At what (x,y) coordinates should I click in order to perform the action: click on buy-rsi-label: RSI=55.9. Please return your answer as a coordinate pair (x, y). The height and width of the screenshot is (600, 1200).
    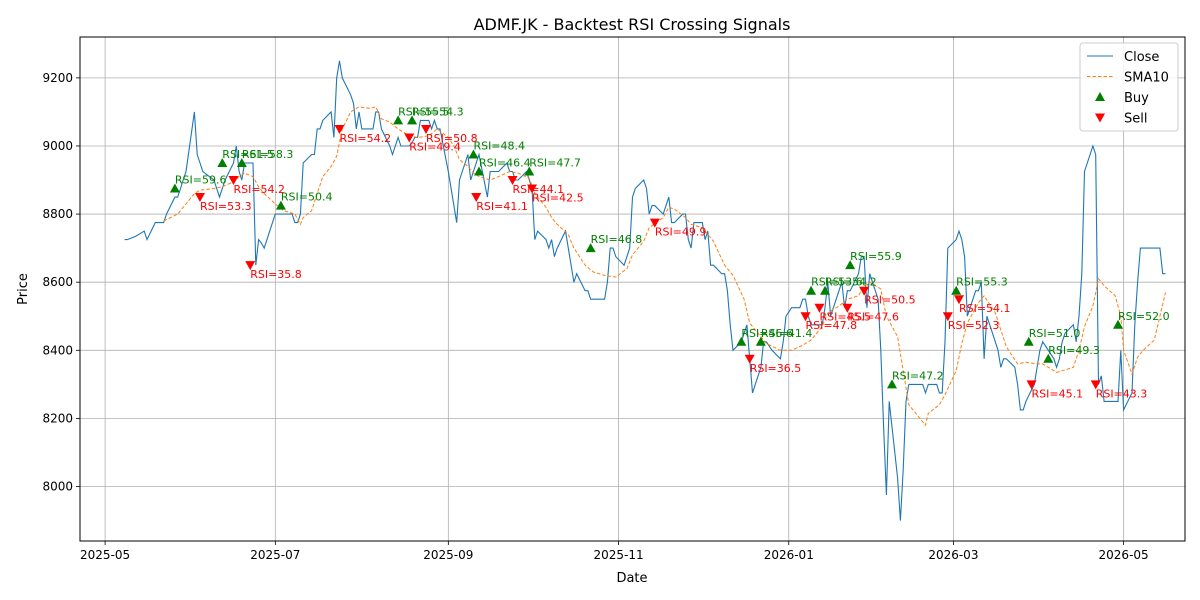
    Looking at the image, I should click on (876, 256).